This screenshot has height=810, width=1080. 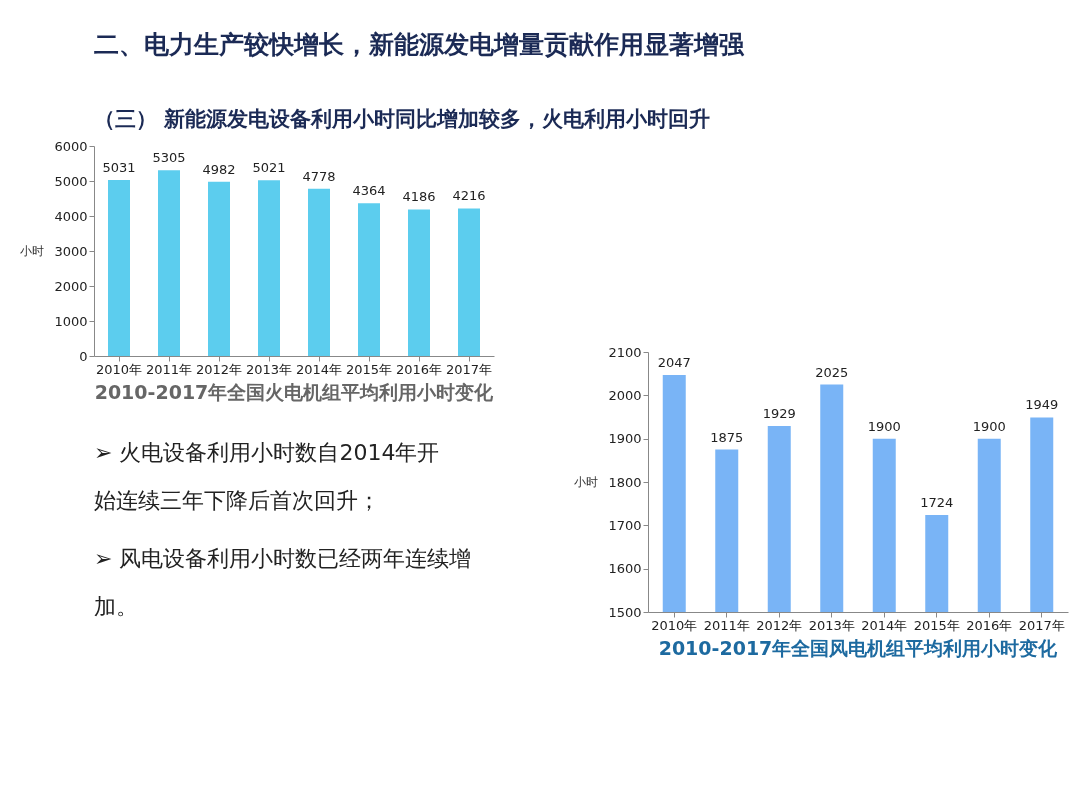 What do you see at coordinates (469, 196) in the screenshot?
I see `data-label: 4216` at bounding box center [469, 196].